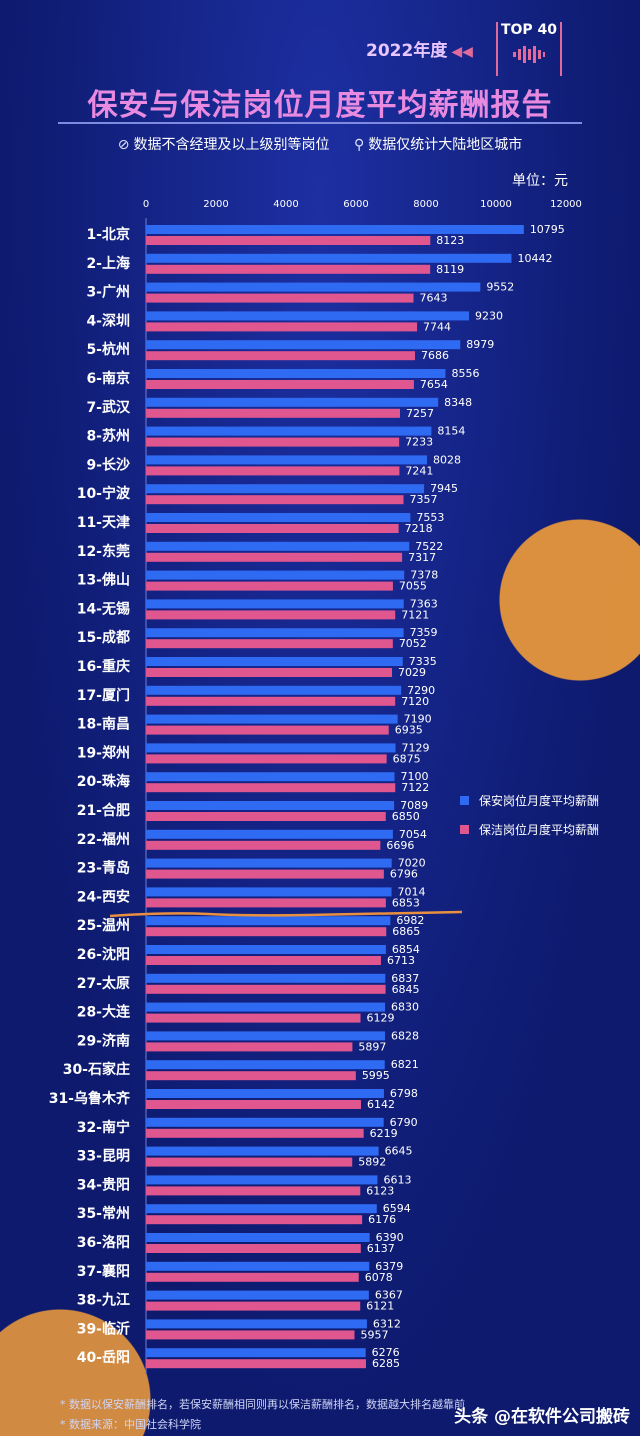 This screenshot has width=640, height=1436. I want to click on value-label-security: 7089, so click(414, 805).